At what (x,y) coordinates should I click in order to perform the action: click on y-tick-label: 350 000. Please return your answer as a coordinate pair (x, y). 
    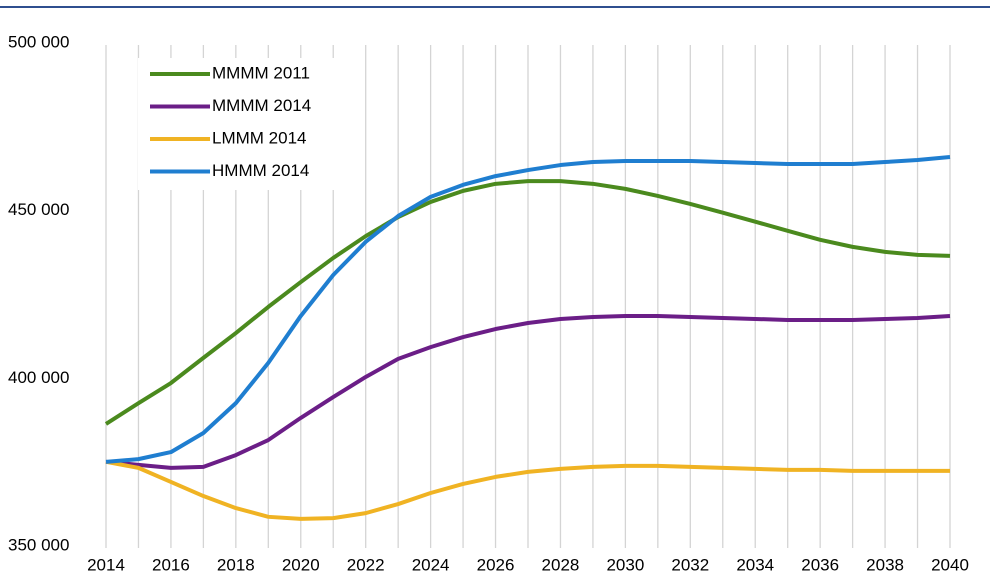
    Looking at the image, I should click on (38, 544).